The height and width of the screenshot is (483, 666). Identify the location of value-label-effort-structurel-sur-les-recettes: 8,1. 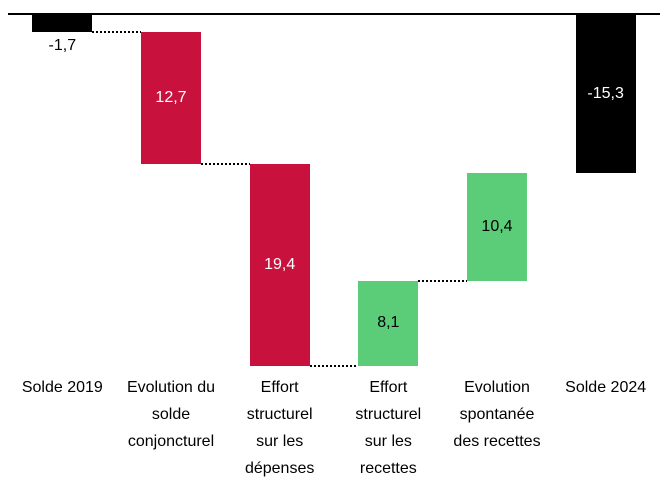
(388, 323).